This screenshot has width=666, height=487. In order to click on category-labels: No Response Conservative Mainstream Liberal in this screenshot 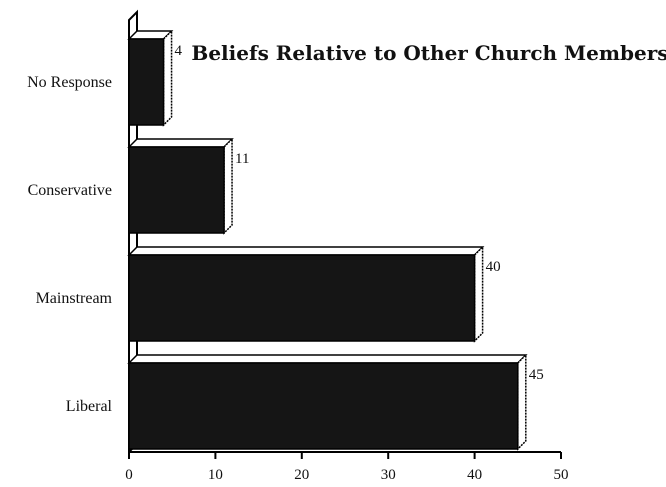, I will do `click(69, 244)`.